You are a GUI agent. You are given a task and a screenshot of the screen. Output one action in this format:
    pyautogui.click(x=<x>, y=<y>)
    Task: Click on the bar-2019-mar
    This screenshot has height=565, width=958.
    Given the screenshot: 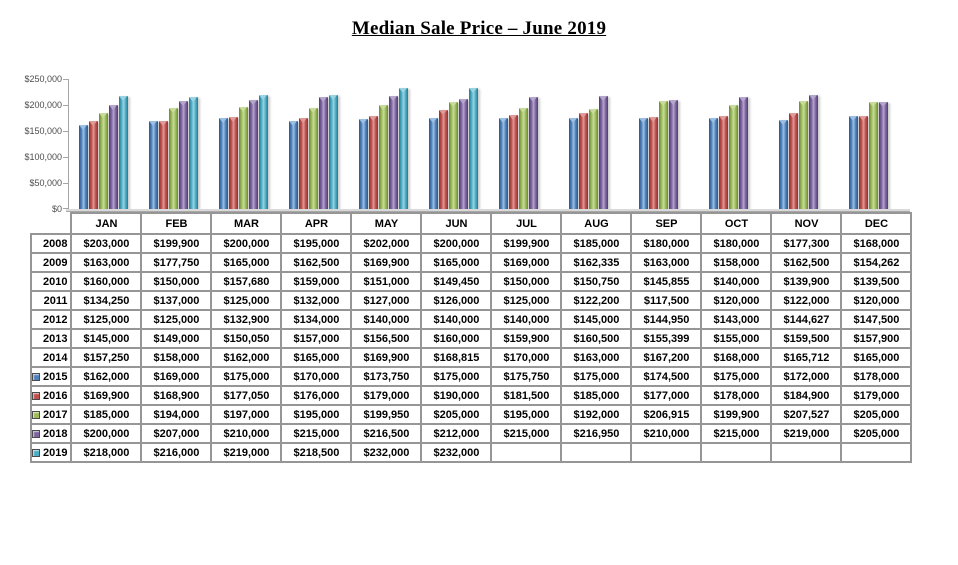 What is the action you would take?
    pyautogui.click(x=263, y=152)
    